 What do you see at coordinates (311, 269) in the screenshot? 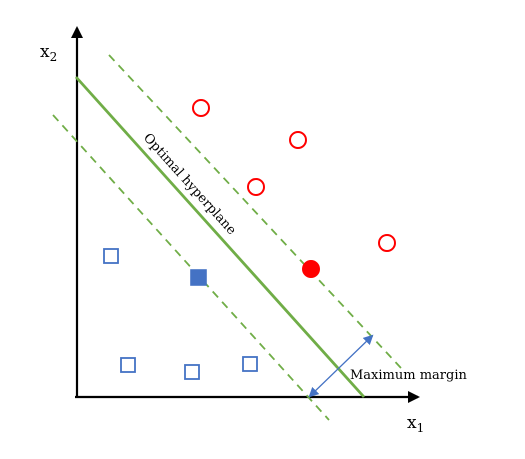
I see `positive-support-vector` at bounding box center [311, 269].